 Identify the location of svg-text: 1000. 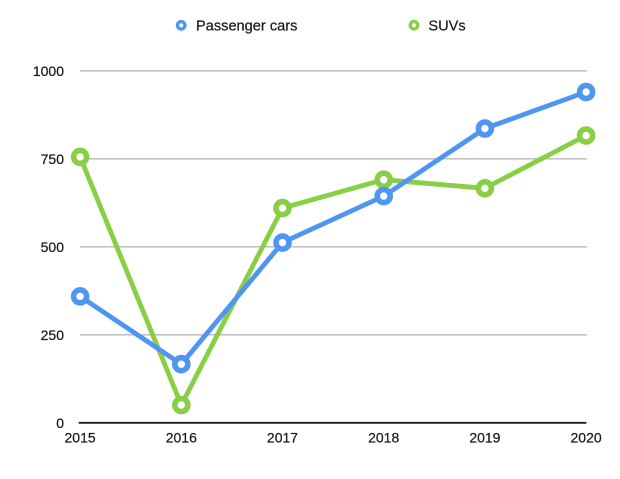
(48, 71).